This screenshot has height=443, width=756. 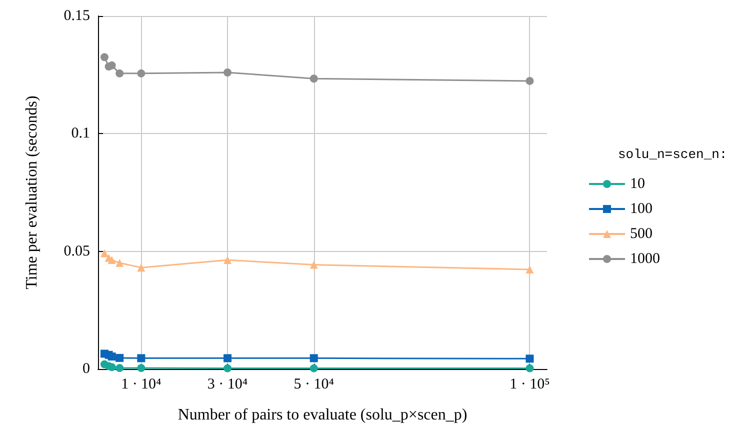 What do you see at coordinates (77, 251) in the screenshot?
I see `y-tick-label: 0.05` at bounding box center [77, 251].